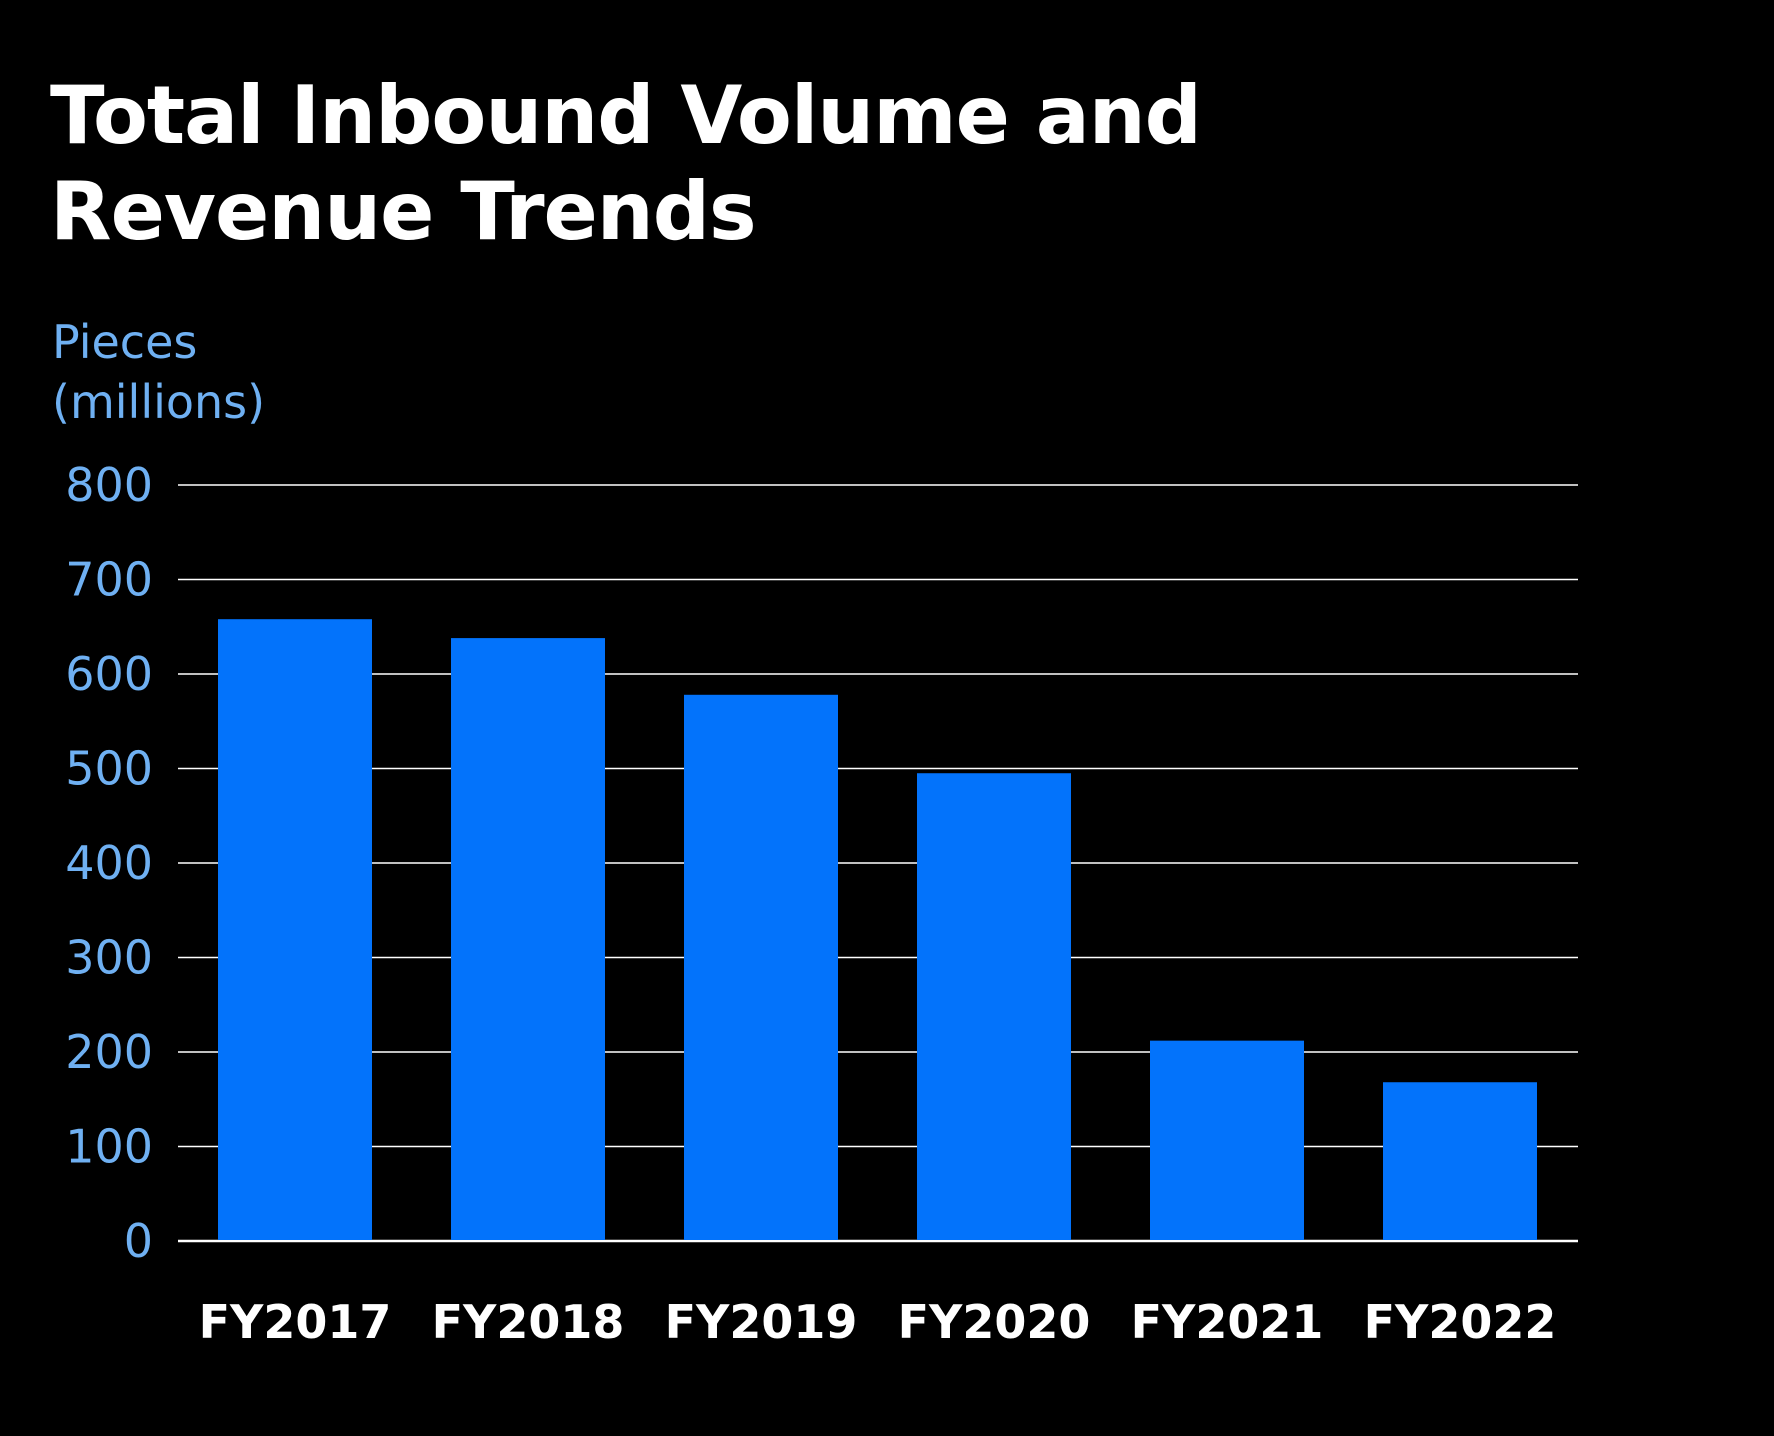 This screenshot has width=1774, height=1436. I want to click on y-axis-label-line-1: Pieces, so click(125, 342).